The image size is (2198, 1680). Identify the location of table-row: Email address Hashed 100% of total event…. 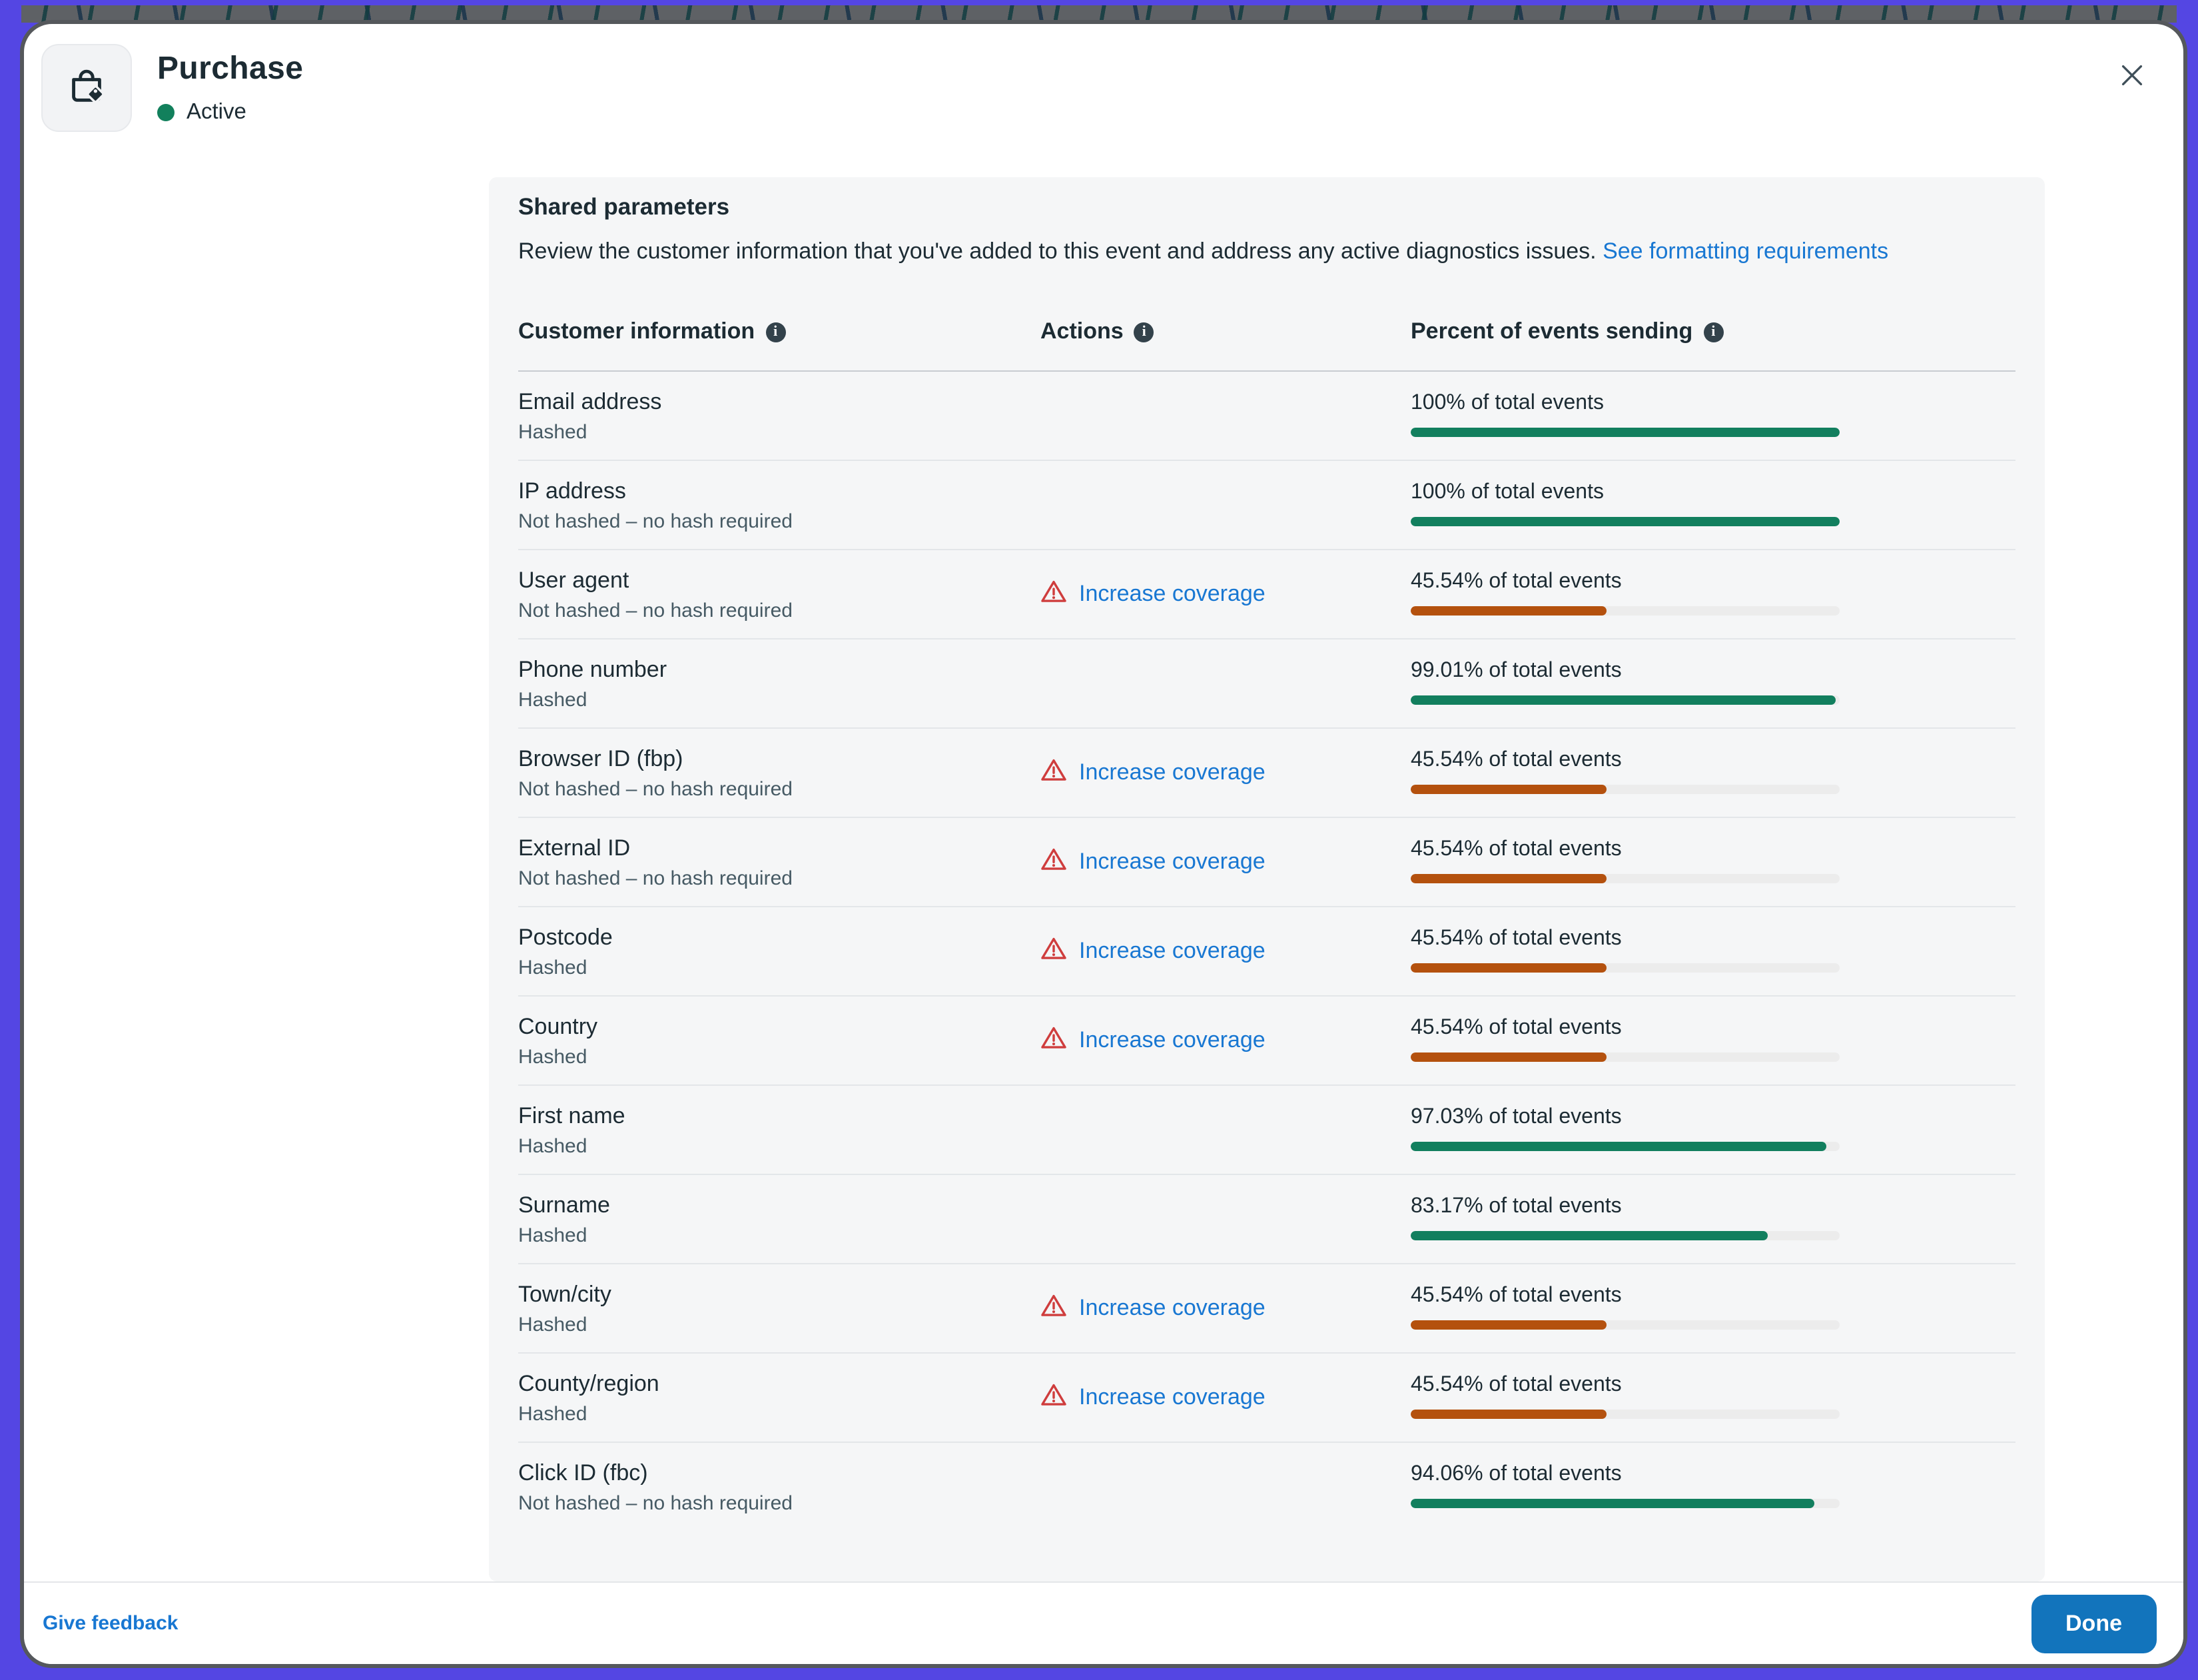
(1266, 416).